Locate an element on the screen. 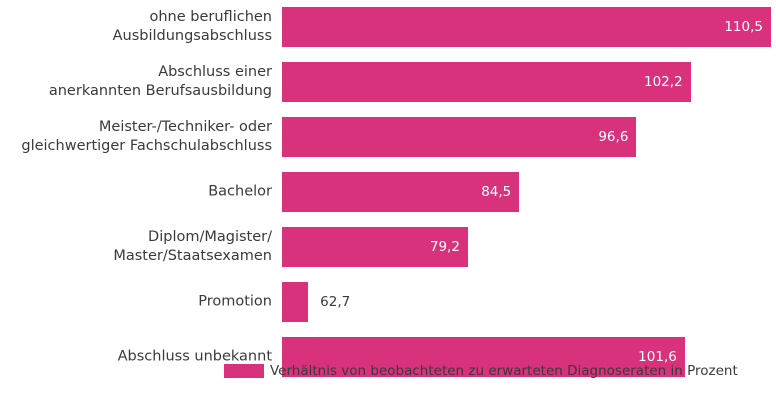 The image size is (776, 411). category-label: ohne beruflichen Ausbildungsabschluss is located at coordinates (192, 26).